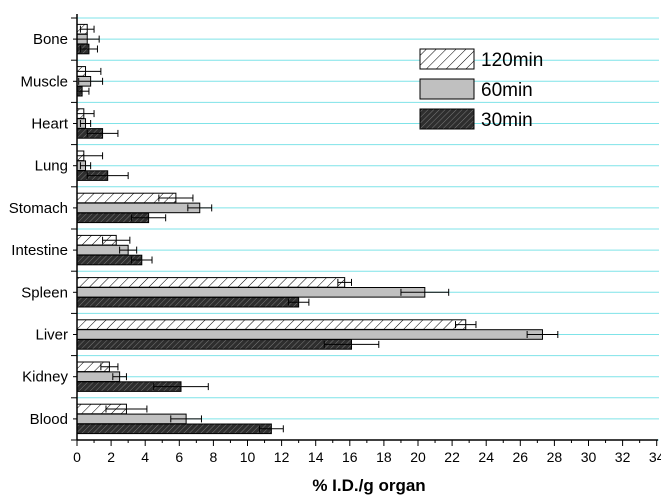 This screenshot has height=498, width=661. Describe the element at coordinates (50, 124) in the screenshot. I see `category-label: Heart` at that location.